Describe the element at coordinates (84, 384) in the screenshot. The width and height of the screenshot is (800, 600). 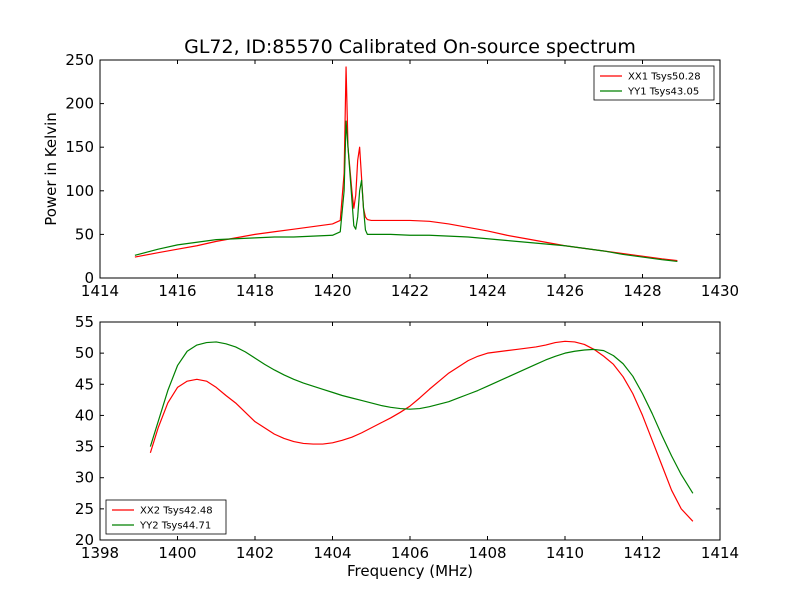
I see `y-tick-label: 45` at that location.